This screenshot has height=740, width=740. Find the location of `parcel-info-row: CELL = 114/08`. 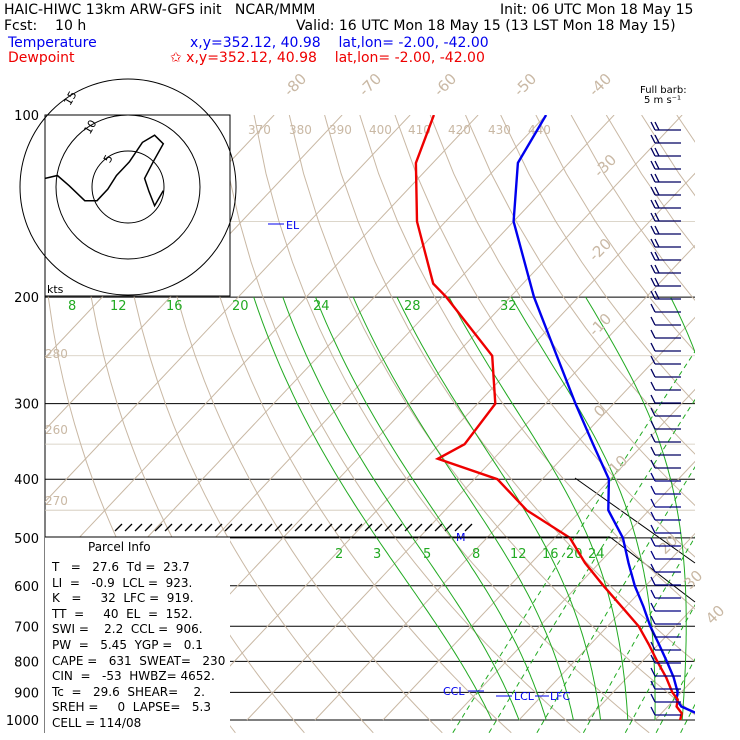

parcel-info-row: CELL = 114/08 is located at coordinates (97, 723).